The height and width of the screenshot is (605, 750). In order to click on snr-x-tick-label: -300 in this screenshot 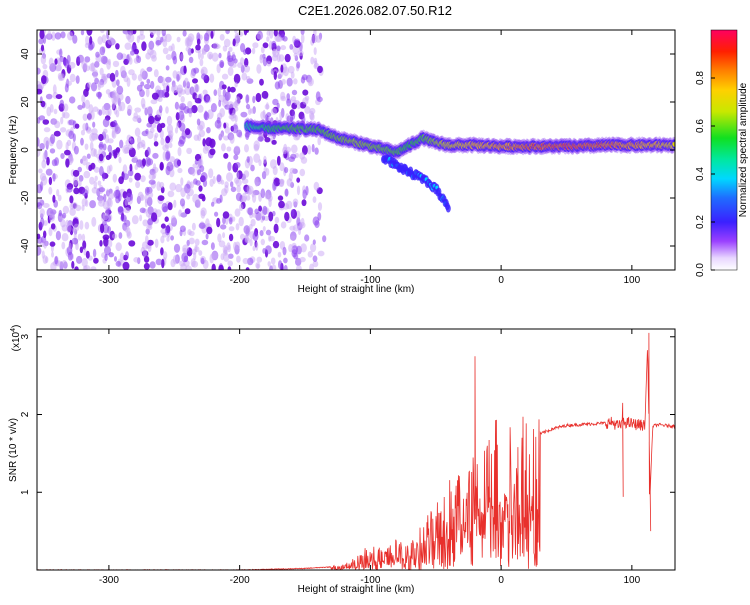, I will do `click(109, 580)`.